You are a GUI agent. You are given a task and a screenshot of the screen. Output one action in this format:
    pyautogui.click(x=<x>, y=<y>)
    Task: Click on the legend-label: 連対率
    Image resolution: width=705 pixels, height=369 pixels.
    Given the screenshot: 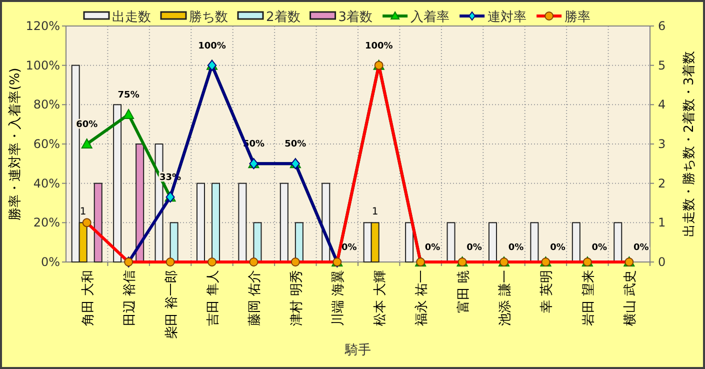 What is the action you would take?
    pyautogui.click(x=507, y=17)
    